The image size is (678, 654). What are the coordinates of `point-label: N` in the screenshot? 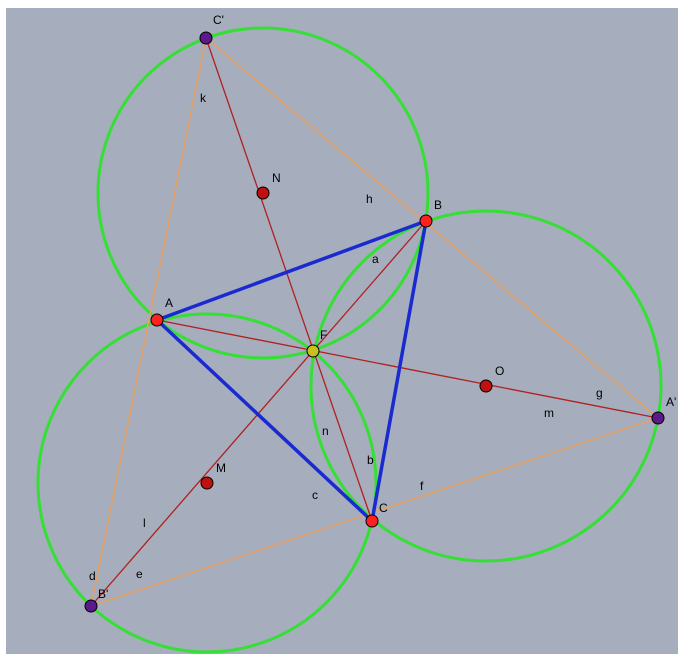 It's located at (276, 178).